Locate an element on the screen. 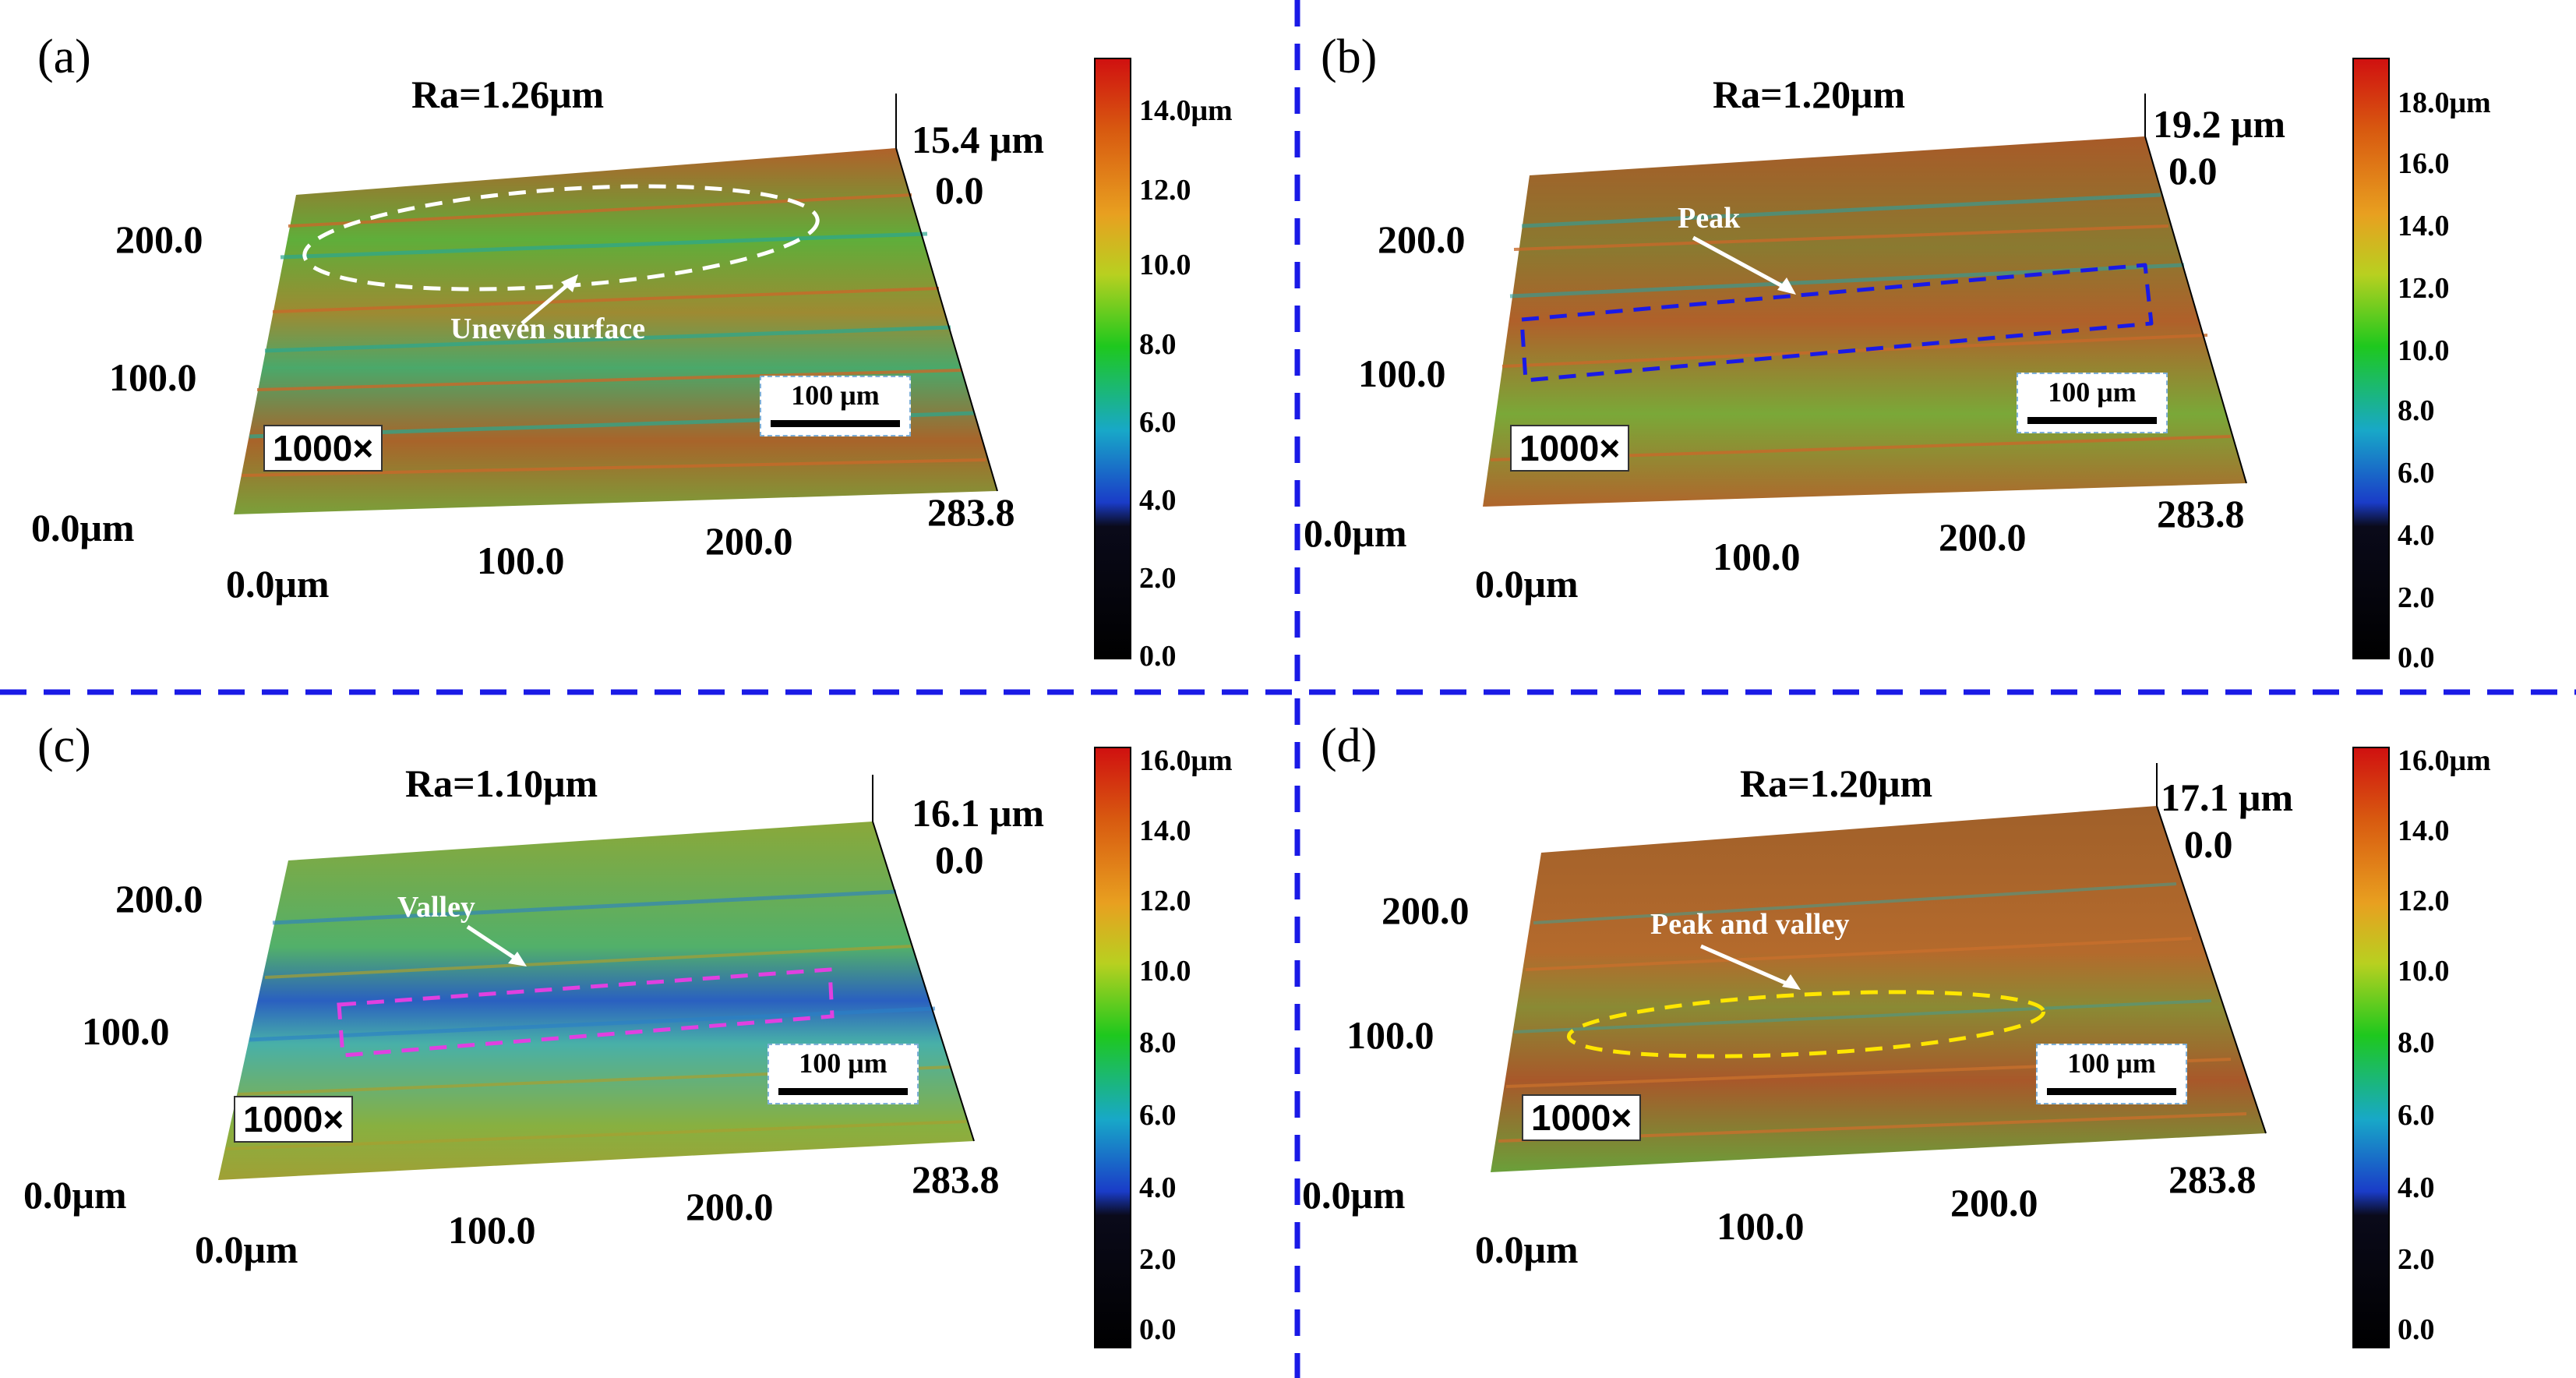  x-tick-b-1: 100.0 is located at coordinates (1757, 556).